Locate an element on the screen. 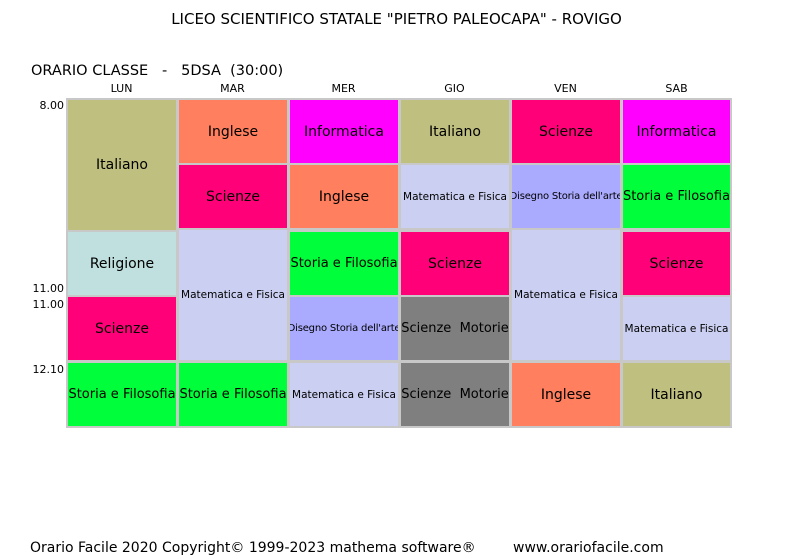 This screenshot has height=559, width=793. footer-website-link: www.orariofacile.com is located at coordinates (588, 548).